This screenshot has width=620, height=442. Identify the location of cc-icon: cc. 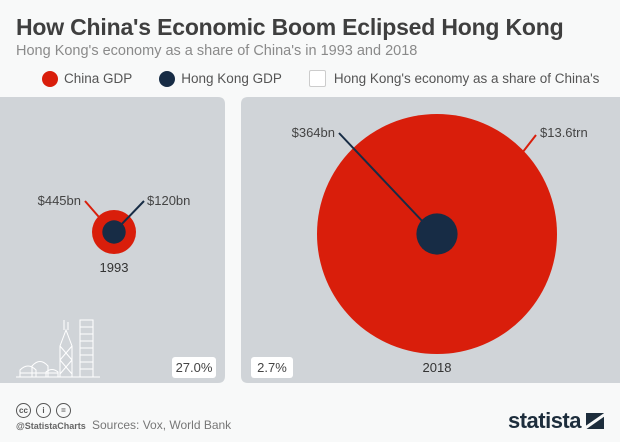
(23, 410).